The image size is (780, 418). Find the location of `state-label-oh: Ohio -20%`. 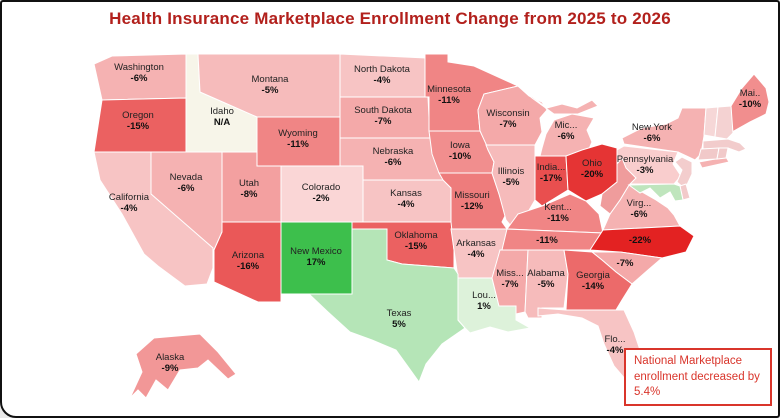

state-label-oh: Ohio -20% is located at coordinates (592, 169).